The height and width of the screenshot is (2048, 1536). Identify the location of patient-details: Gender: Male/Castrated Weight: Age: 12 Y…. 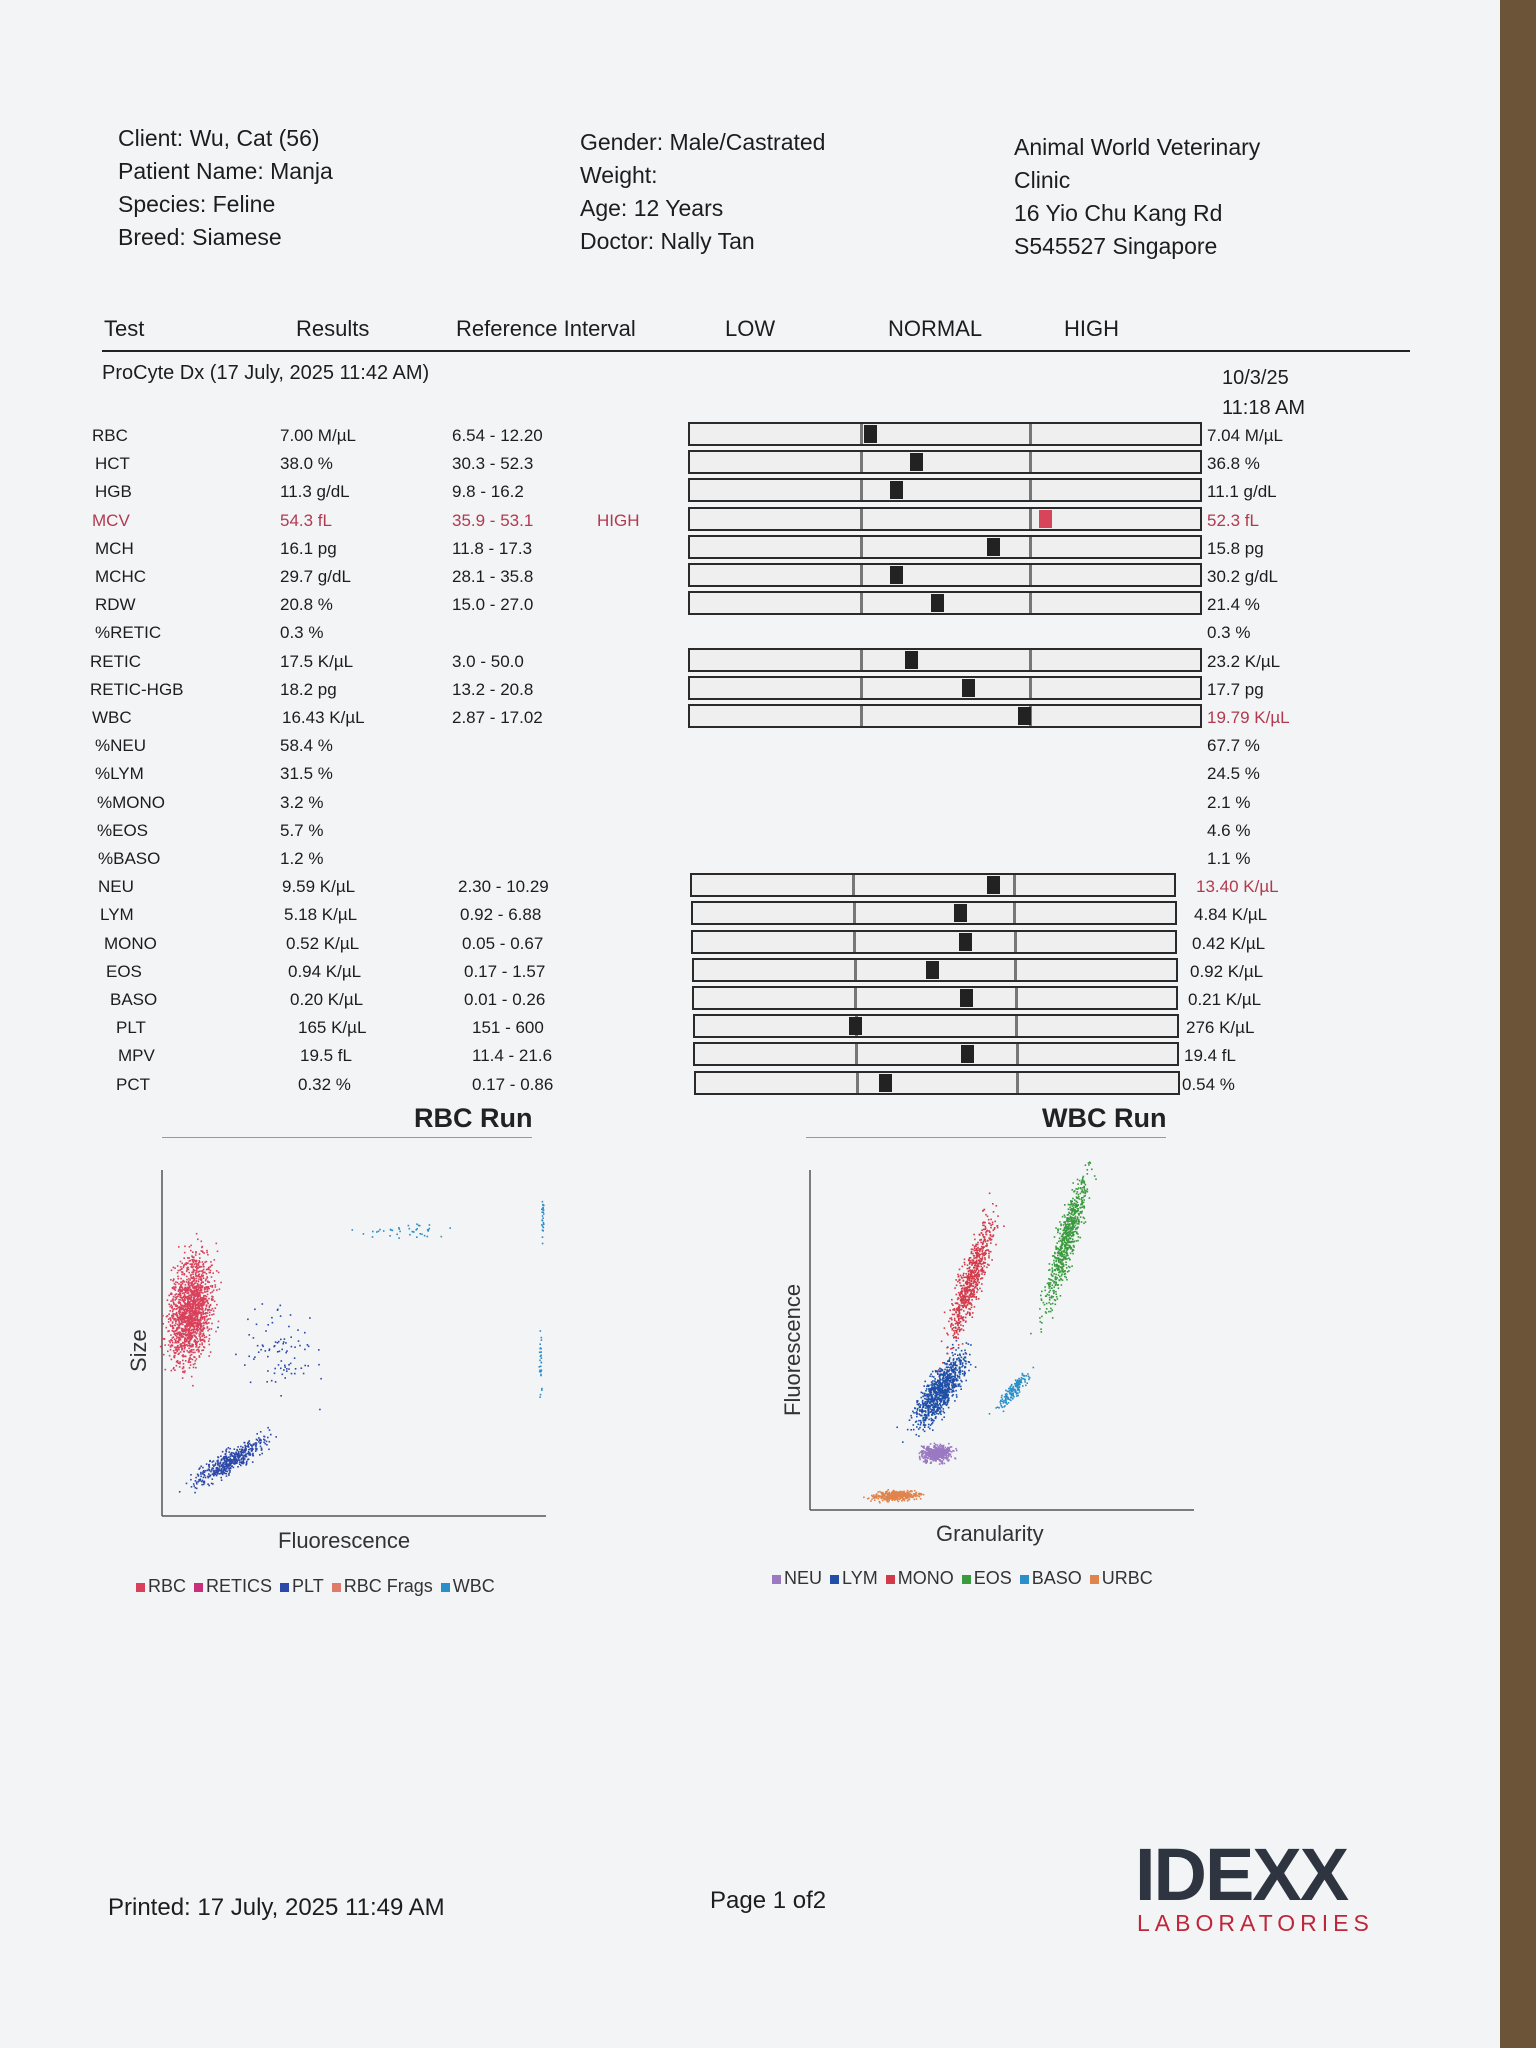
(702, 192).